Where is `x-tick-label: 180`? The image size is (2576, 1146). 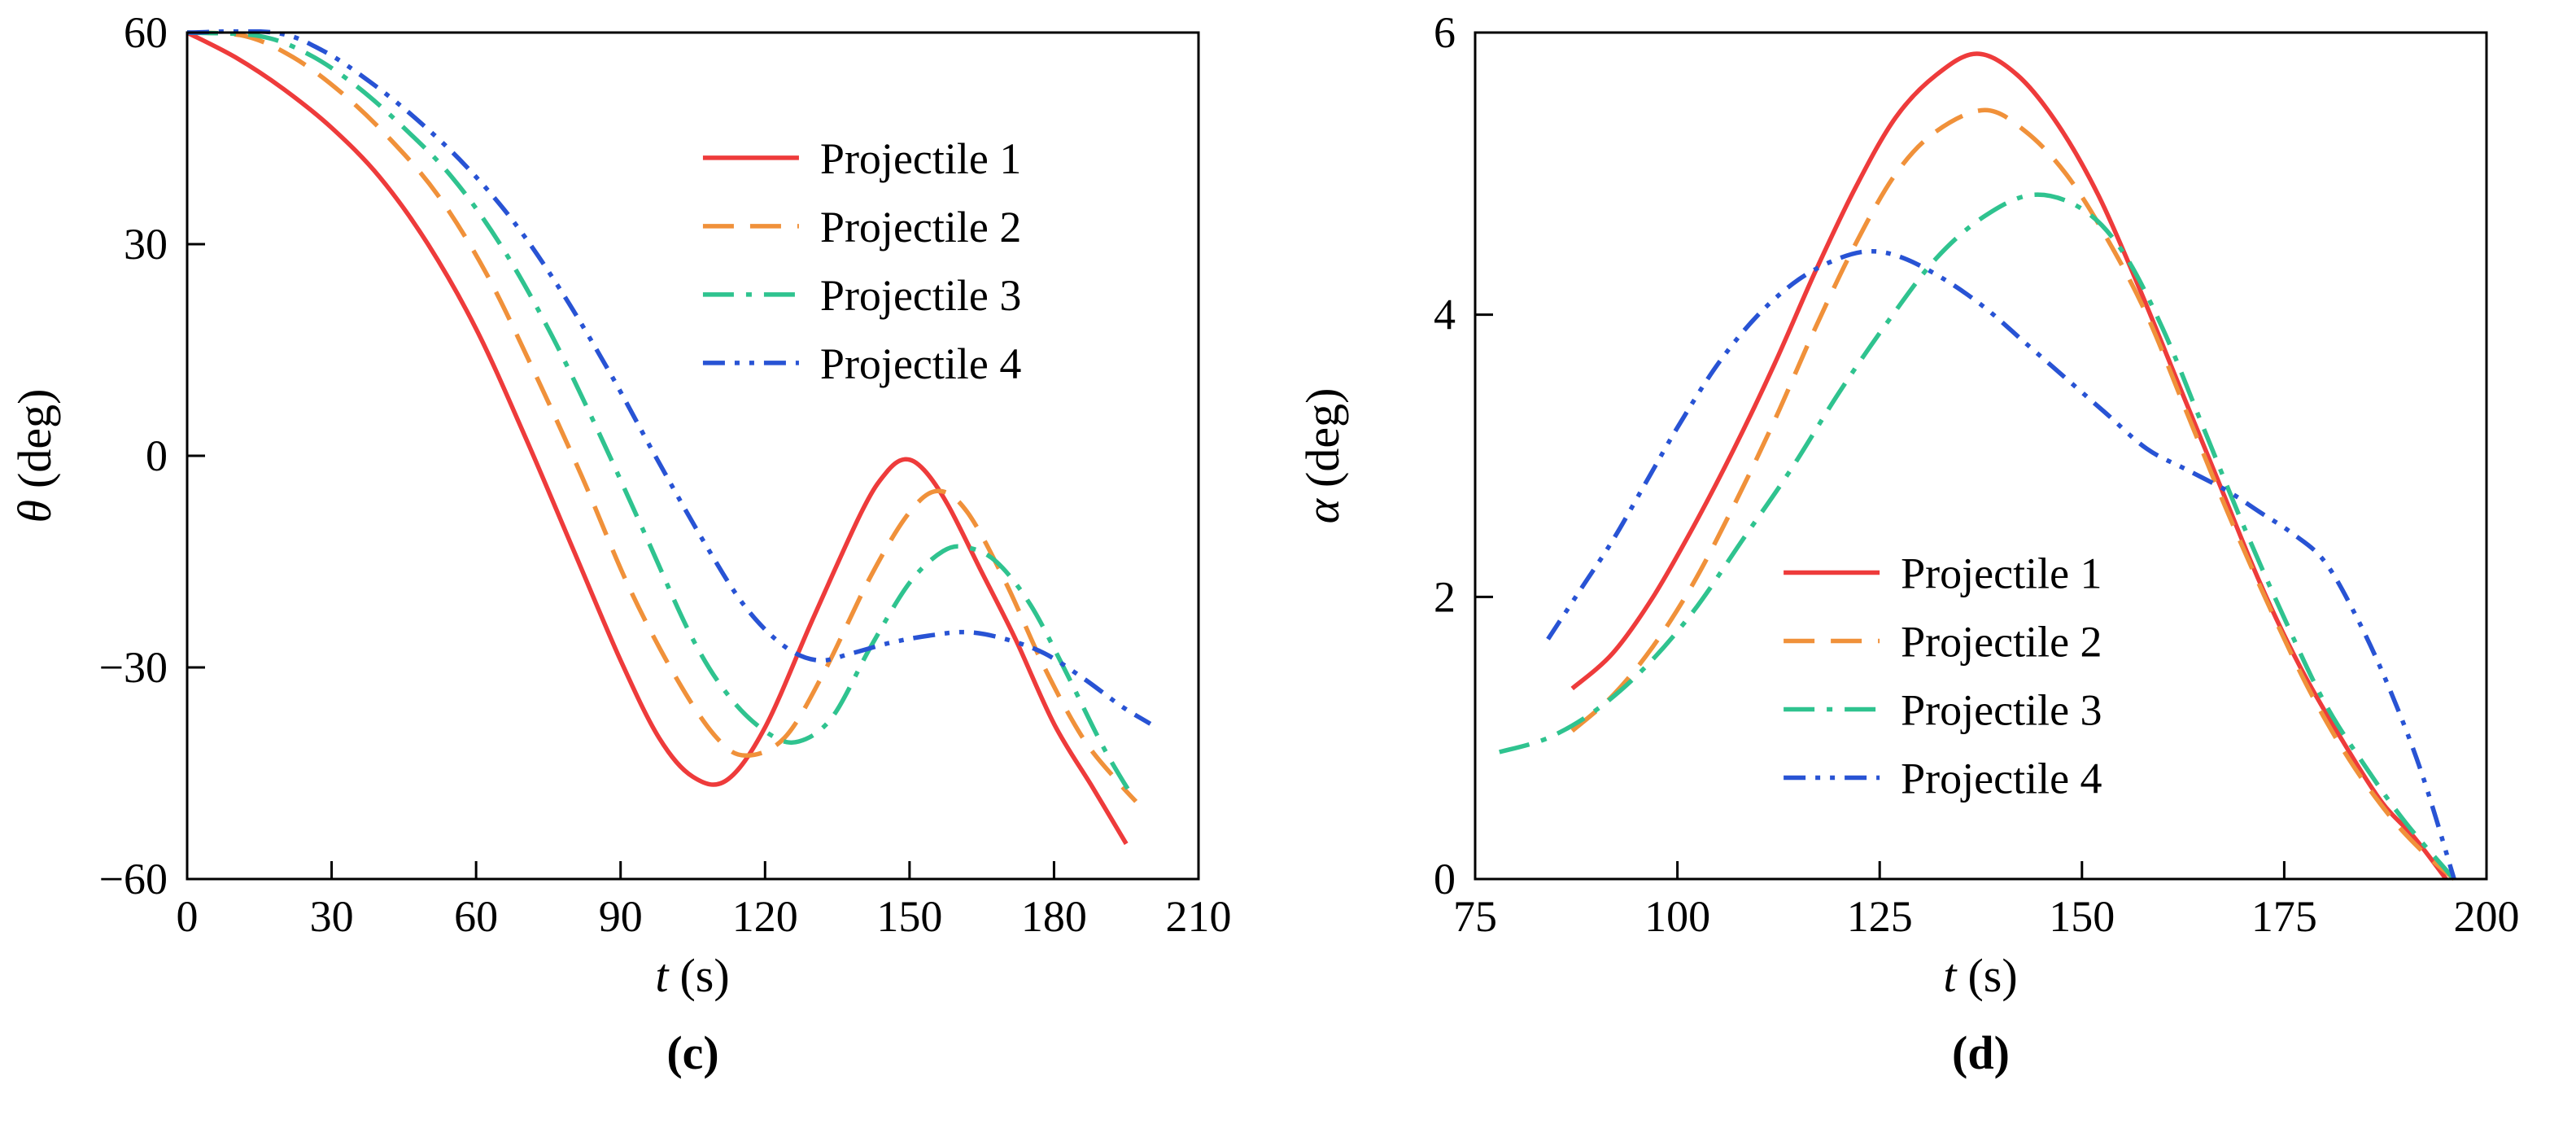
x-tick-label: 180 is located at coordinates (1054, 917).